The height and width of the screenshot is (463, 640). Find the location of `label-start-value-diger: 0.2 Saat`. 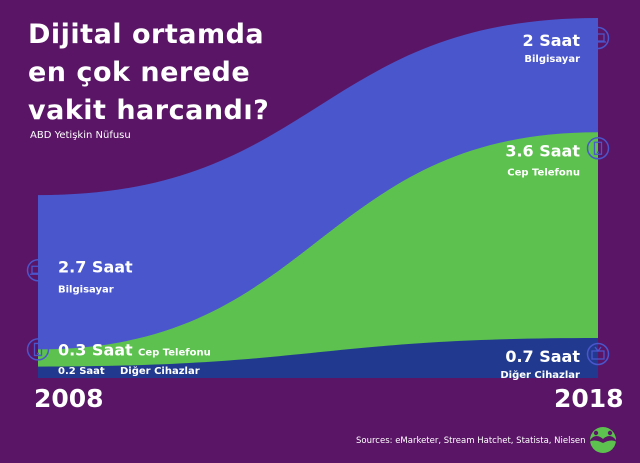

label-start-value-diger: 0.2 Saat is located at coordinates (81, 371).